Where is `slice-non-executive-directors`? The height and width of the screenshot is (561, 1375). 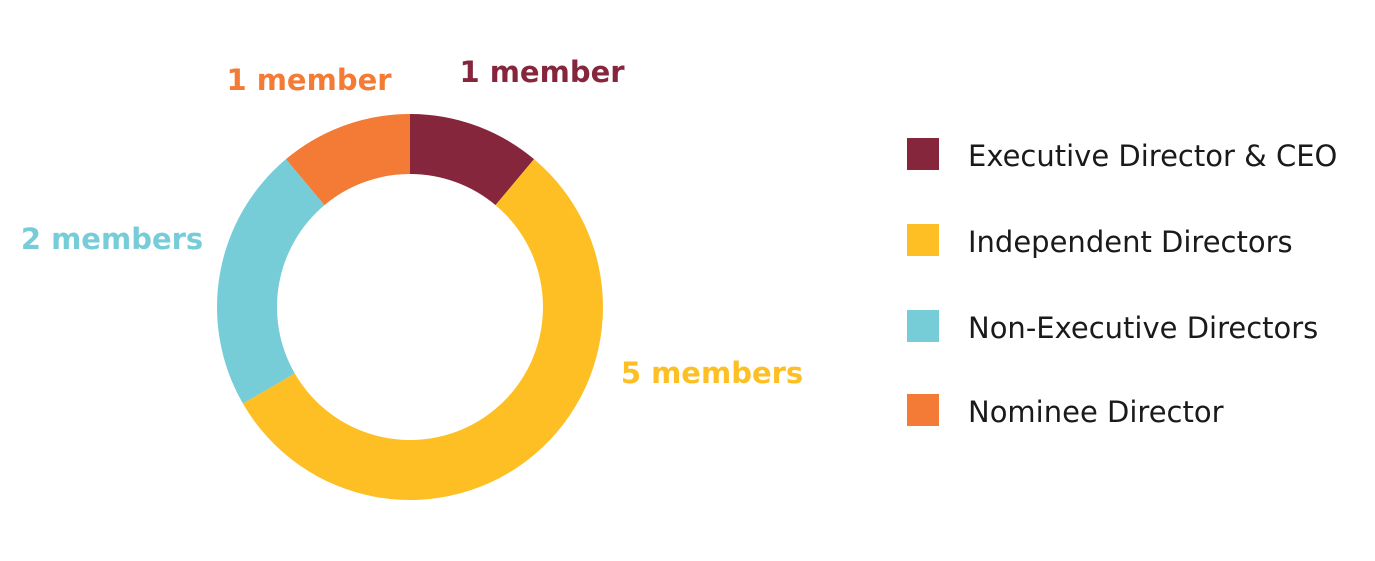 slice-non-executive-directors is located at coordinates (271, 281).